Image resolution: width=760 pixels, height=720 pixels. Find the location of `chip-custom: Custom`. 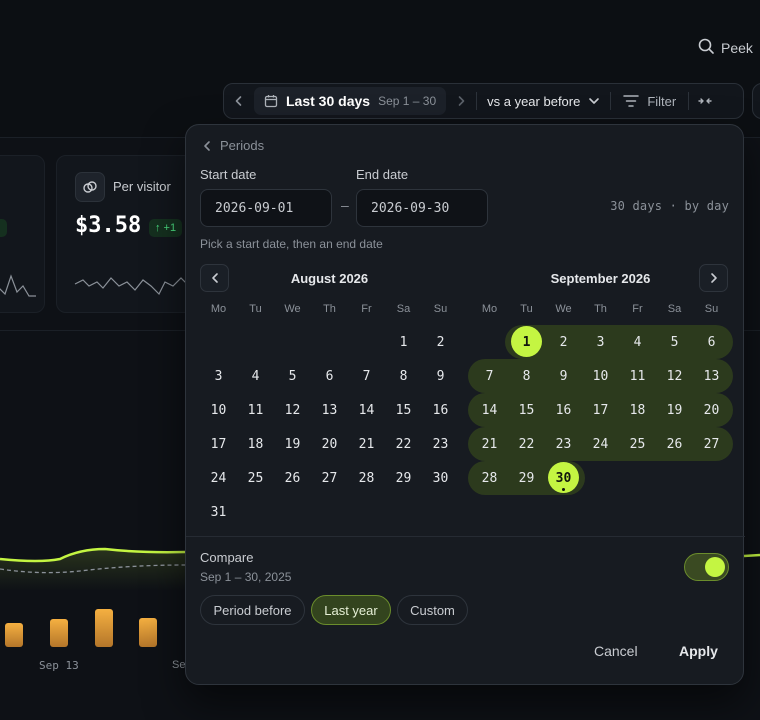

chip-custom: Custom is located at coordinates (432, 610).